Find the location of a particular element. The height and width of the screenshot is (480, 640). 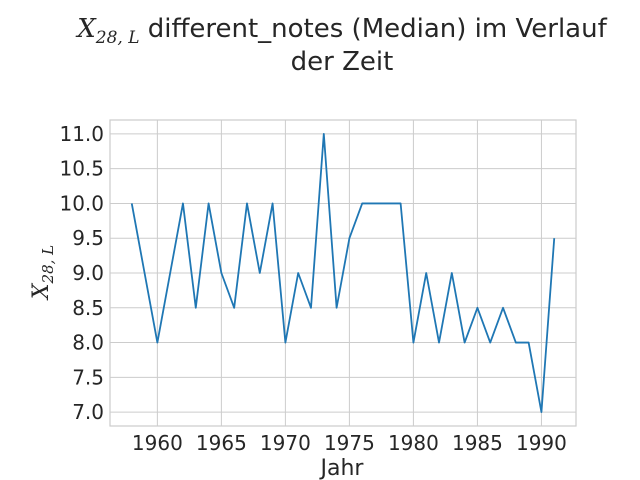

x-tick-label-1980: 1980 is located at coordinates (413, 443).